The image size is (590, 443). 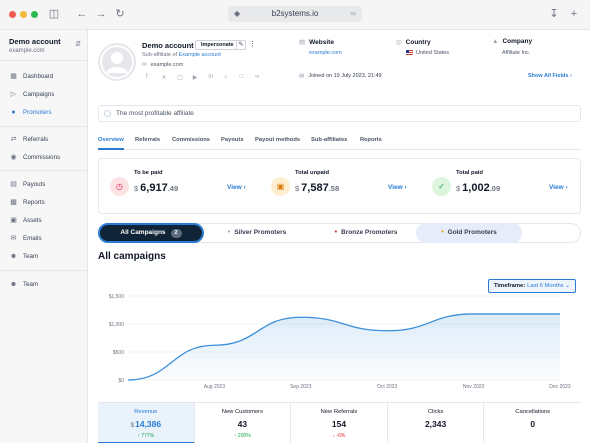 I want to click on card-amount: $7,587.58, so click(x=317, y=188).